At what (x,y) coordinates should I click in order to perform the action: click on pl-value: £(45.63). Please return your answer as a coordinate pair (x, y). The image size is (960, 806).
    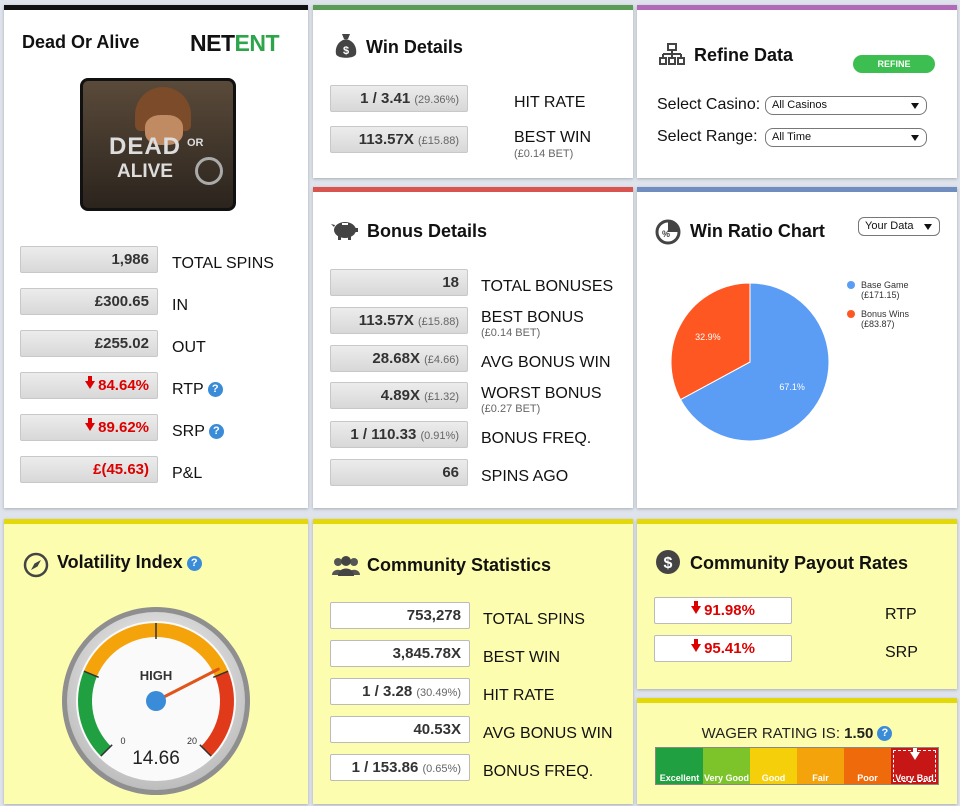
    Looking at the image, I should click on (89, 469).